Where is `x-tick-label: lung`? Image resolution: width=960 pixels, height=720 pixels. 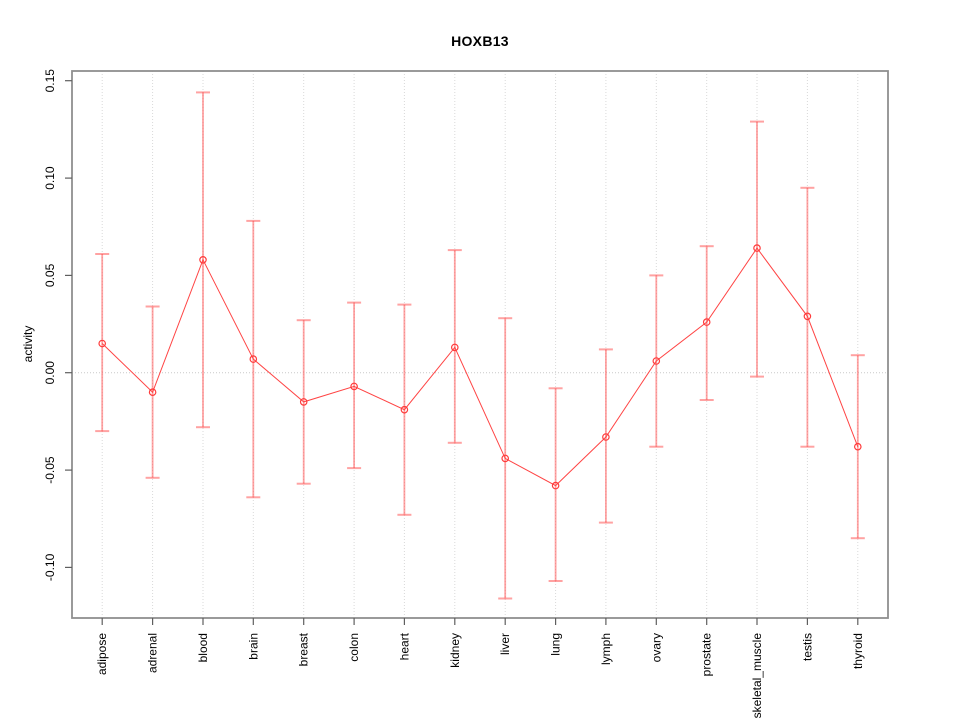
x-tick-label: lung is located at coordinates (556, 644).